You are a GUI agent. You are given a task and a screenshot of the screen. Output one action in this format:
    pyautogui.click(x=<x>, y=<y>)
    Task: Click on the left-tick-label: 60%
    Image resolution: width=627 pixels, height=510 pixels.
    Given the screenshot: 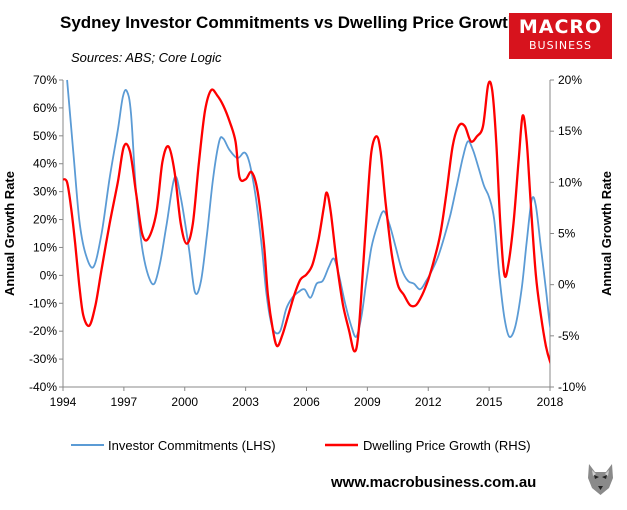 What is the action you would take?
    pyautogui.click(x=45, y=108)
    